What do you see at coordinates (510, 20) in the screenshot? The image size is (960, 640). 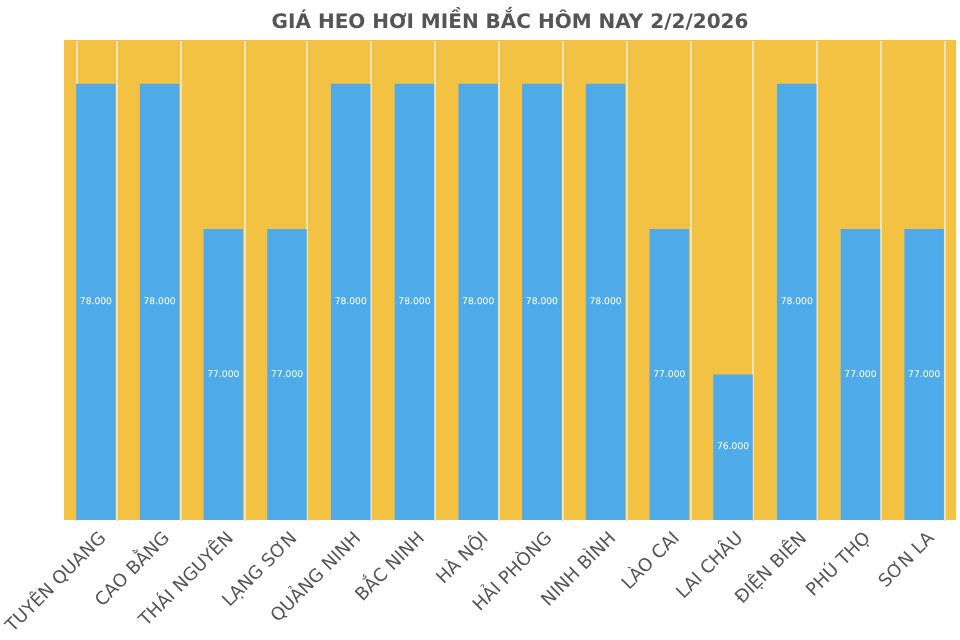 I see `chart-title: GIÁ HEO HƠI MIỀN BẮC HÔM NAY 2/2/2026` at bounding box center [510, 20].